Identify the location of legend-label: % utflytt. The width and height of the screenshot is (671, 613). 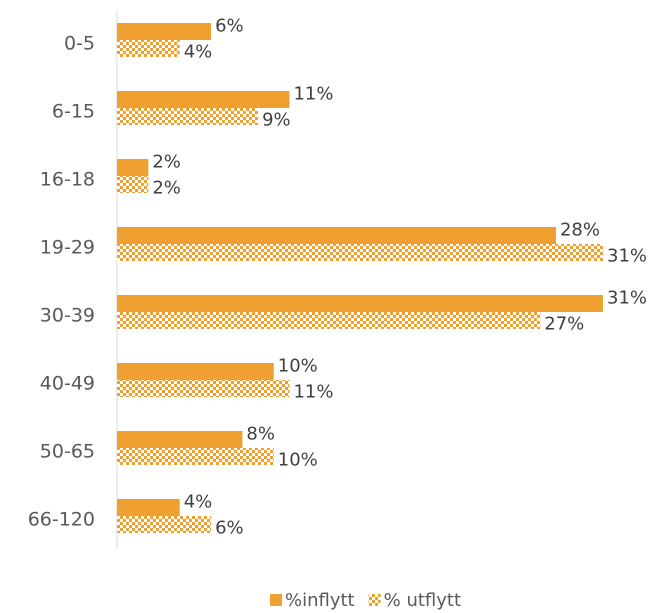
(422, 600).